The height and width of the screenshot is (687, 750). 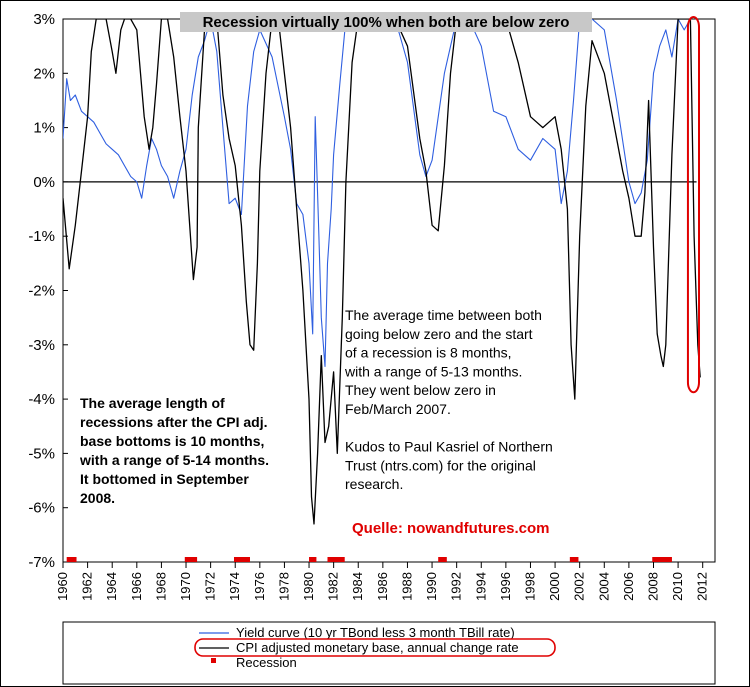 What do you see at coordinates (693, 205) in the screenshot?
I see `highlight-oval` at bounding box center [693, 205].